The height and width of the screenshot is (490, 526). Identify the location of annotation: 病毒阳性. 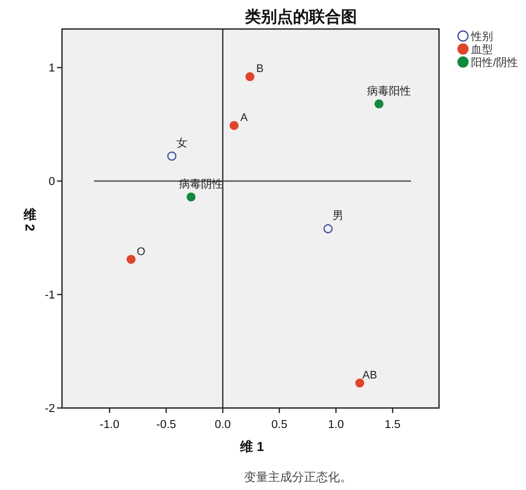
(388, 91).